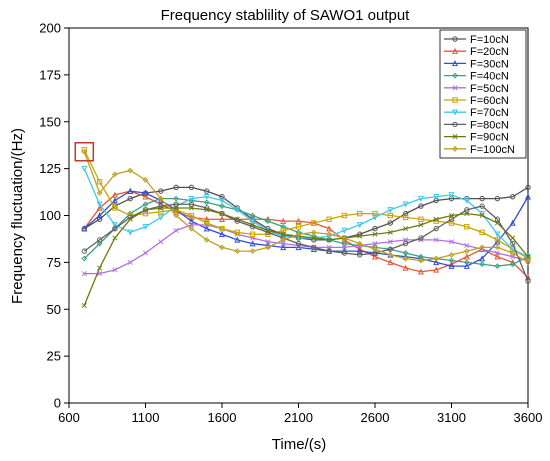 The height and width of the screenshot is (461, 550). What do you see at coordinates (476, 40) in the screenshot?
I see `legend-item: F=10cN` at bounding box center [476, 40].